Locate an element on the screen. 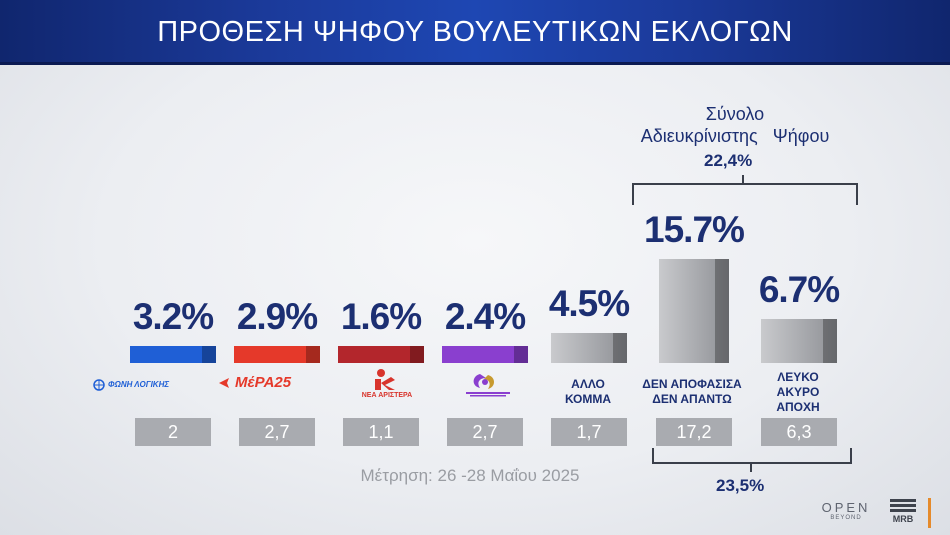 This screenshot has width=950, height=535. bottom-bracket-tick is located at coordinates (751, 468).